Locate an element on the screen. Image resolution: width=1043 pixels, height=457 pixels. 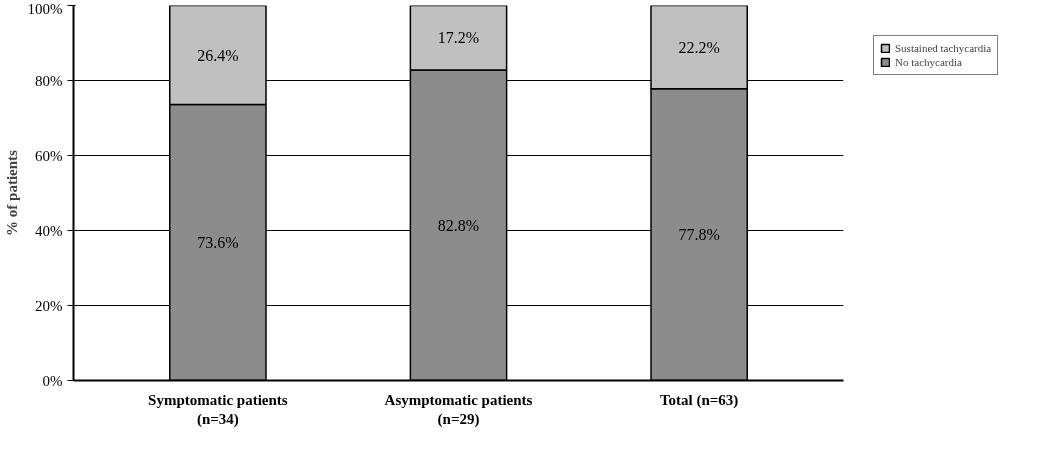
data-label: 22.2% is located at coordinates (699, 47).